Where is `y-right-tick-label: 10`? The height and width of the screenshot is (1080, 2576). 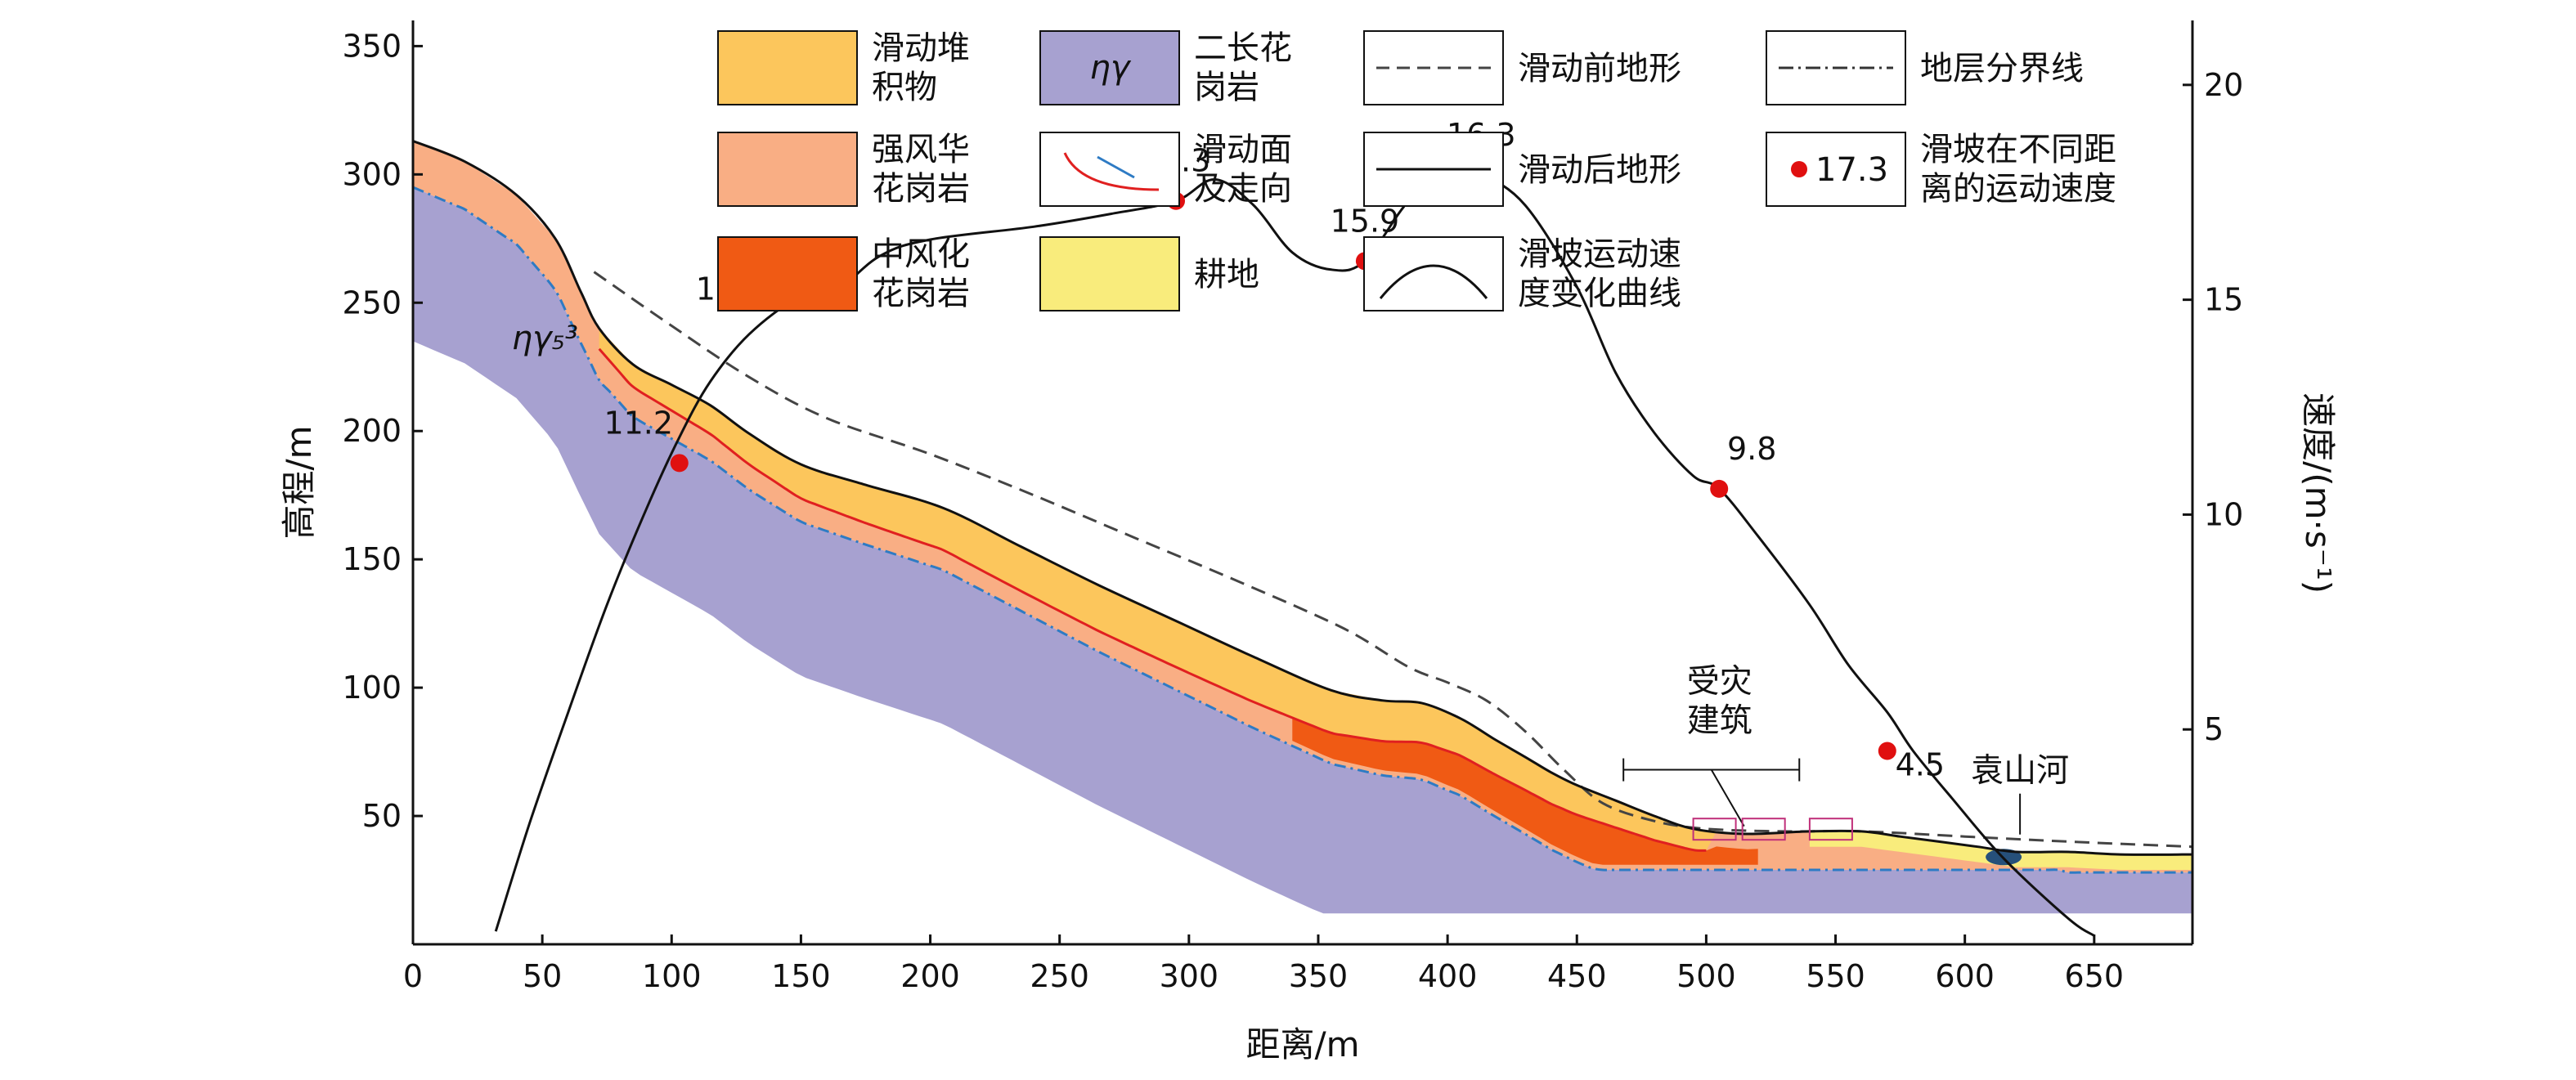 y-right-tick-label: 10 is located at coordinates (2223, 514).